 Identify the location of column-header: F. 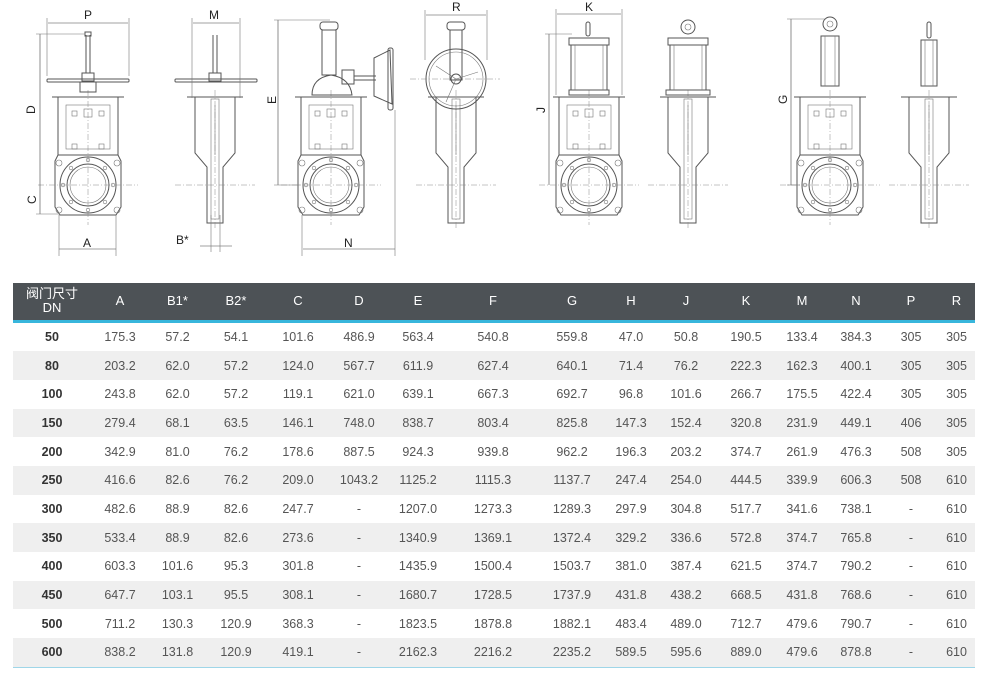
(493, 301).